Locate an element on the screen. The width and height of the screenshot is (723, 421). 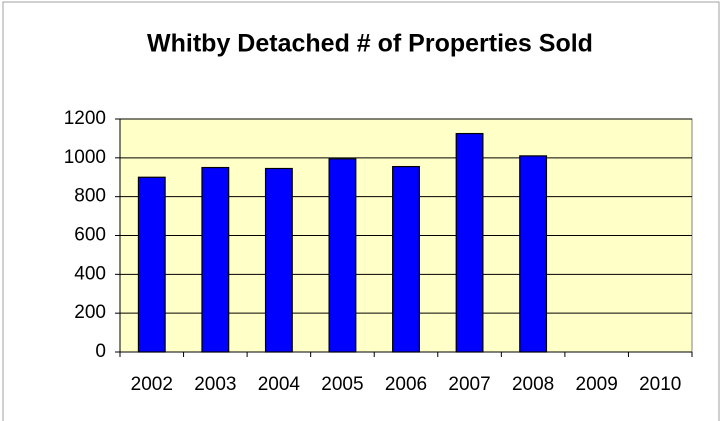
y-tick-label: 400 is located at coordinates (90, 273).